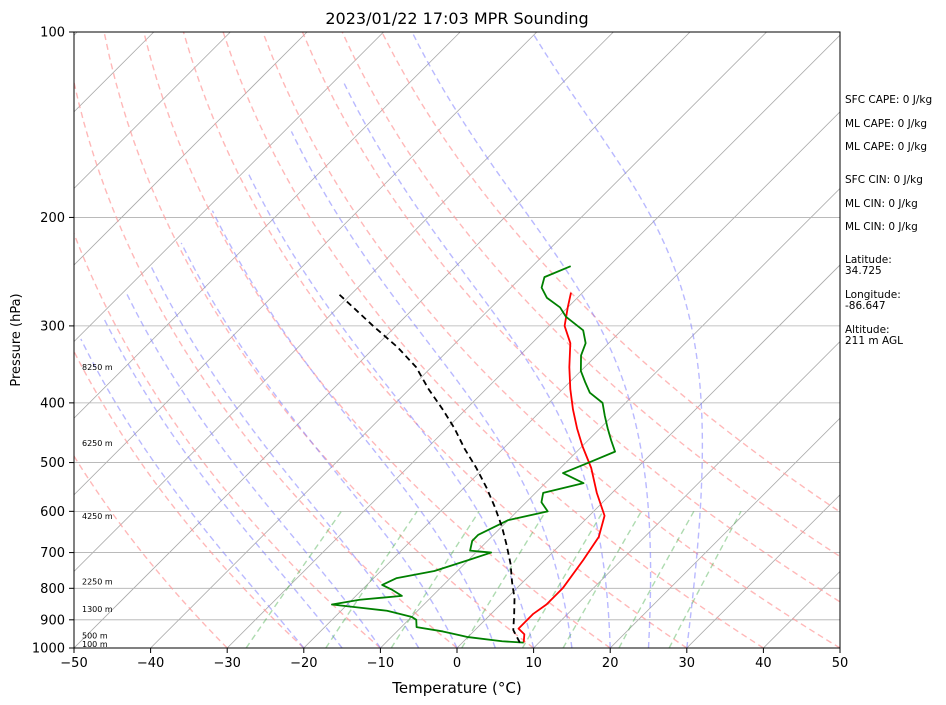  What do you see at coordinates (881, 227) in the screenshot?
I see `ml-cin-text-2: ML CIN: 0 J/kg` at bounding box center [881, 227].